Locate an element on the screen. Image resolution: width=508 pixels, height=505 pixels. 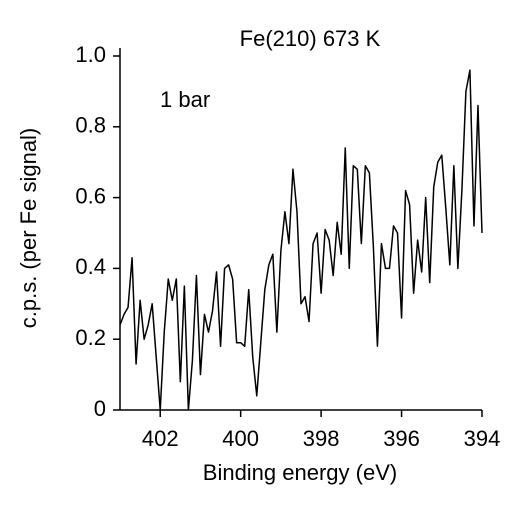
x-tick-label: 400 is located at coordinates (240, 438).